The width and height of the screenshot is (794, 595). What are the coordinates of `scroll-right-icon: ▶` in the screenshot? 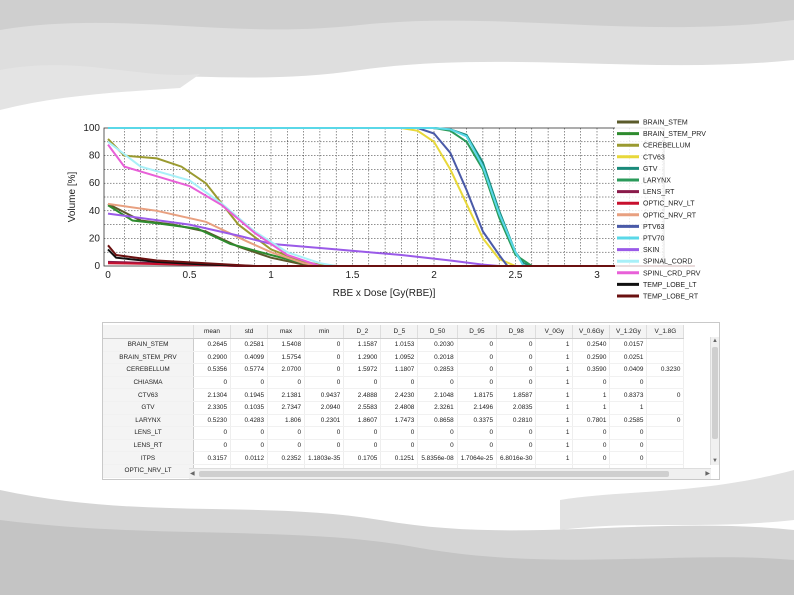 It's located at (707, 474).